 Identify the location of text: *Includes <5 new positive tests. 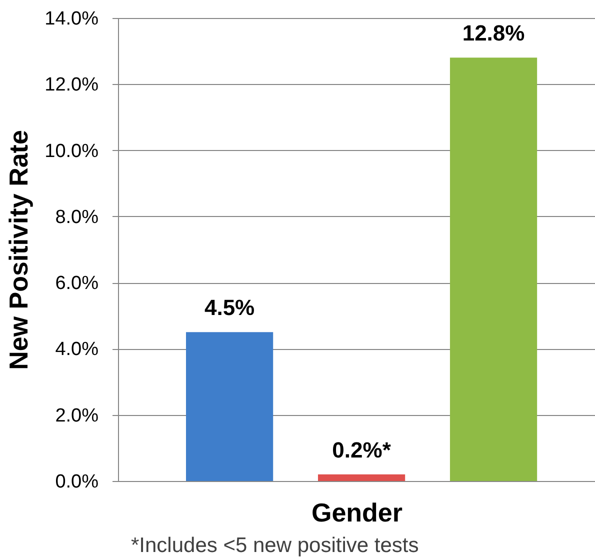
(275, 545).